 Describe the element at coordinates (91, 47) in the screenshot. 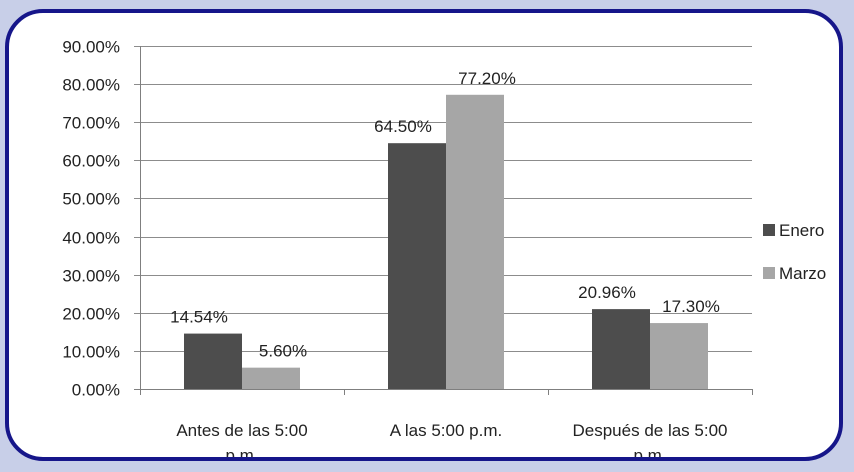

I see `y-tick-label: 90.00%` at that location.